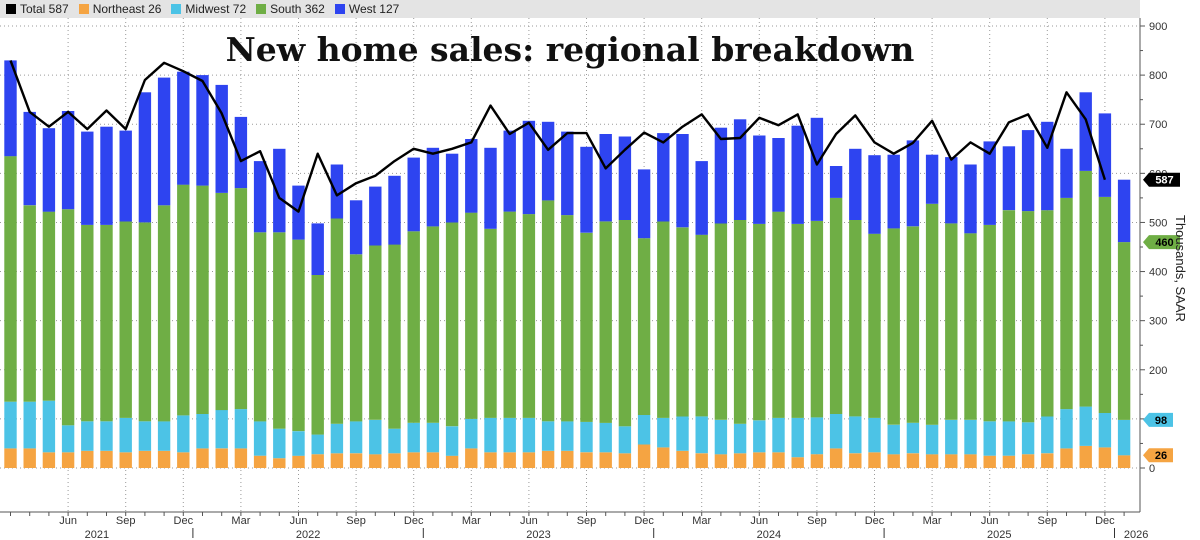 Image resolution: width=1200 pixels, height=540 pixels. What do you see at coordinates (308, 534) in the screenshot?
I see `x-year-label: 2022` at bounding box center [308, 534].